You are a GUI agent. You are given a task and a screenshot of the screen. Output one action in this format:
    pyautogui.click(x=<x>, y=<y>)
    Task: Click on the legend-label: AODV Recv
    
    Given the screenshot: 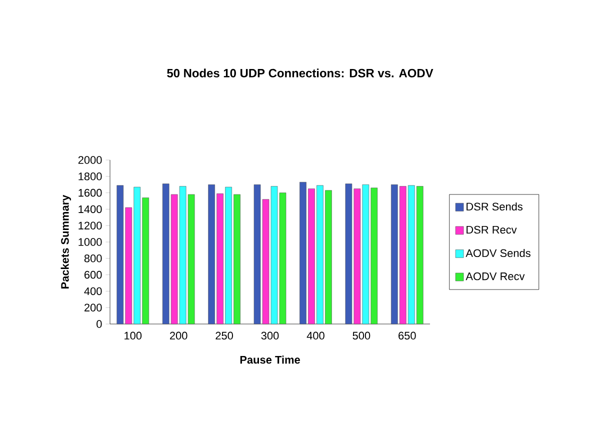 What is the action you would take?
    pyautogui.click(x=495, y=276)
    